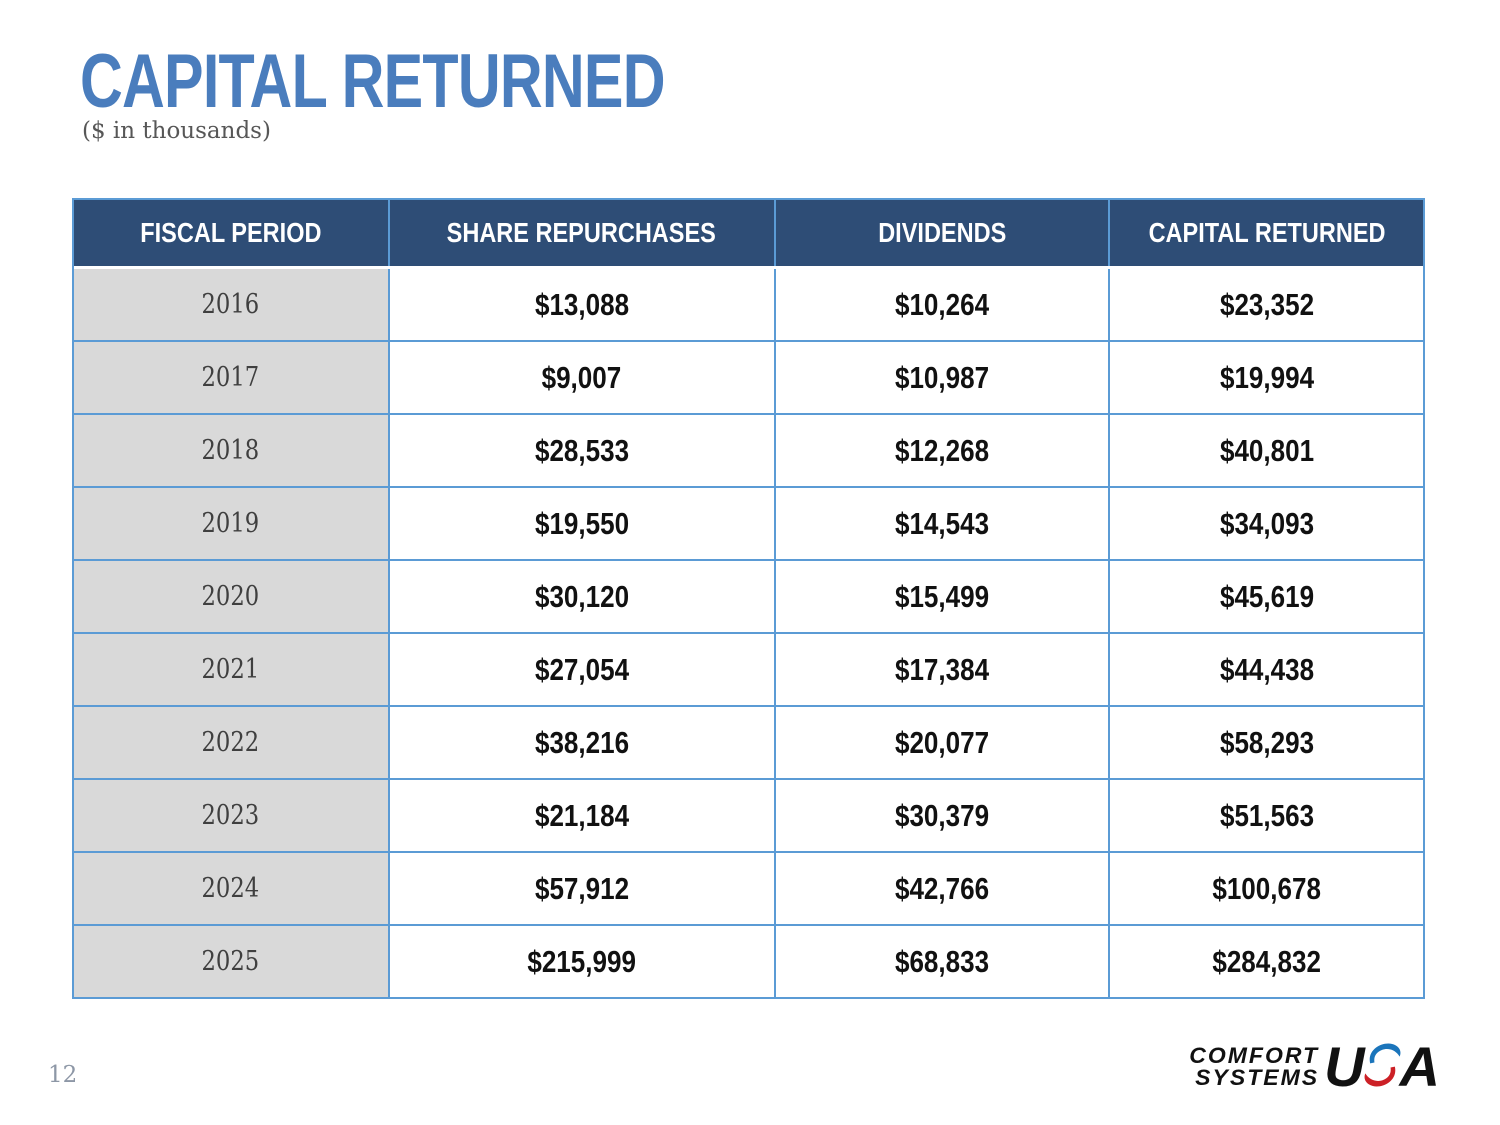  I want to click on fiscal-period-value: 2020, so click(230, 596).